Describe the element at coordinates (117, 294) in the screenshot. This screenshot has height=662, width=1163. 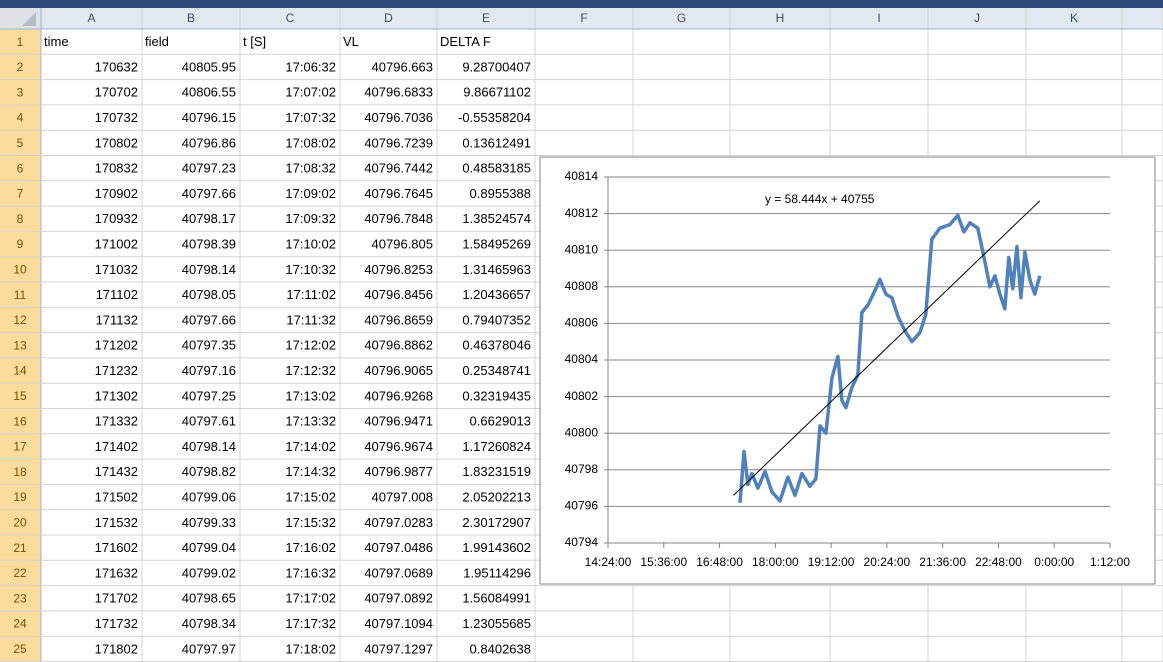
I see `cell: 171102` at that location.